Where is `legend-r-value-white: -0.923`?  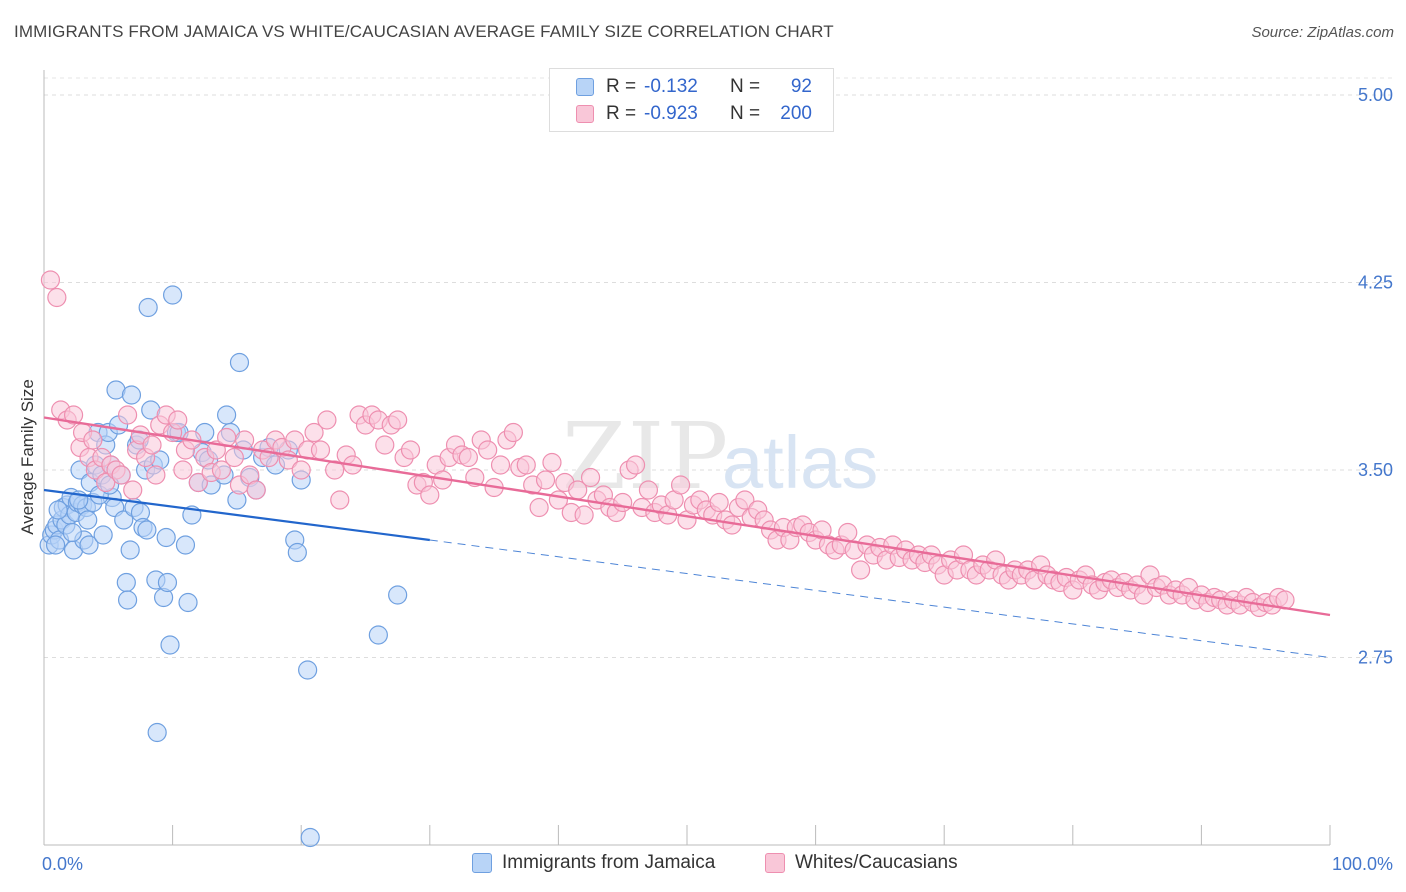 legend-r-value-white: -0.923 is located at coordinates (671, 113).